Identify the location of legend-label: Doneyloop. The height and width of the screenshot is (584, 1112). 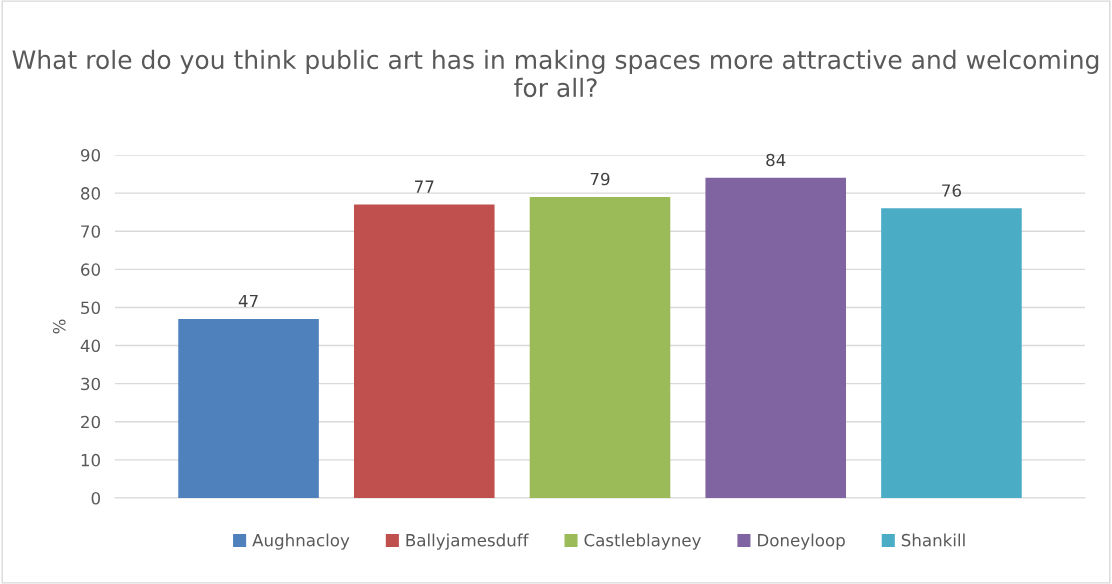
(801, 541).